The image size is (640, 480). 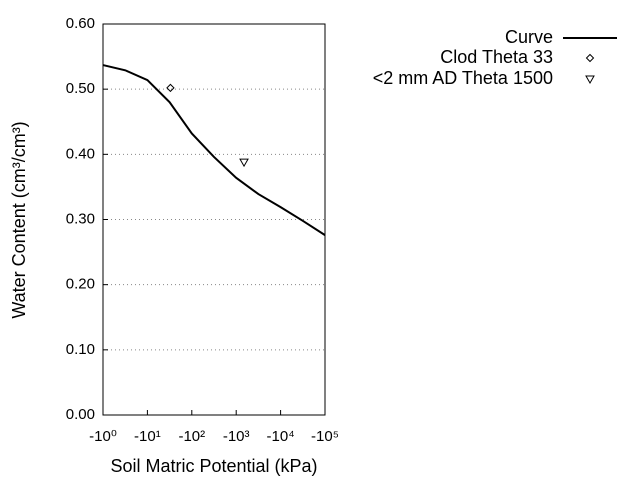 I want to click on x-tick-label: -10², so click(x=191, y=436).